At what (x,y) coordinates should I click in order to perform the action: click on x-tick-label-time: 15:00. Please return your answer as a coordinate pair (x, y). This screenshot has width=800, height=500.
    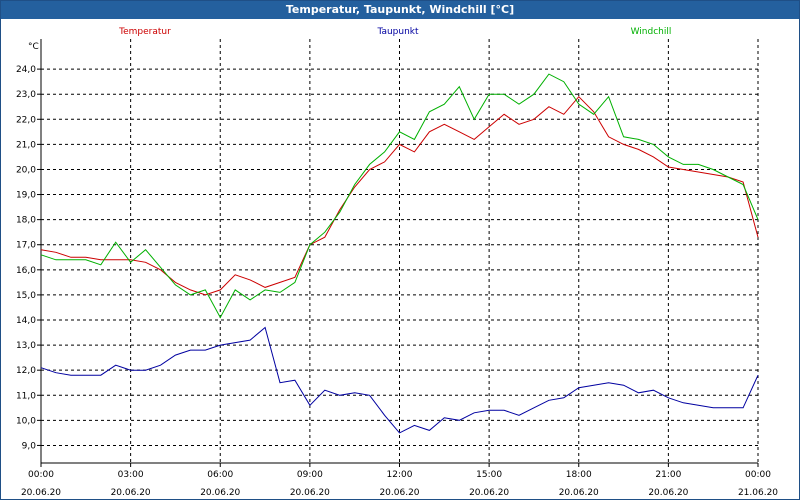
    Looking at the image, I should click on (489, 475).